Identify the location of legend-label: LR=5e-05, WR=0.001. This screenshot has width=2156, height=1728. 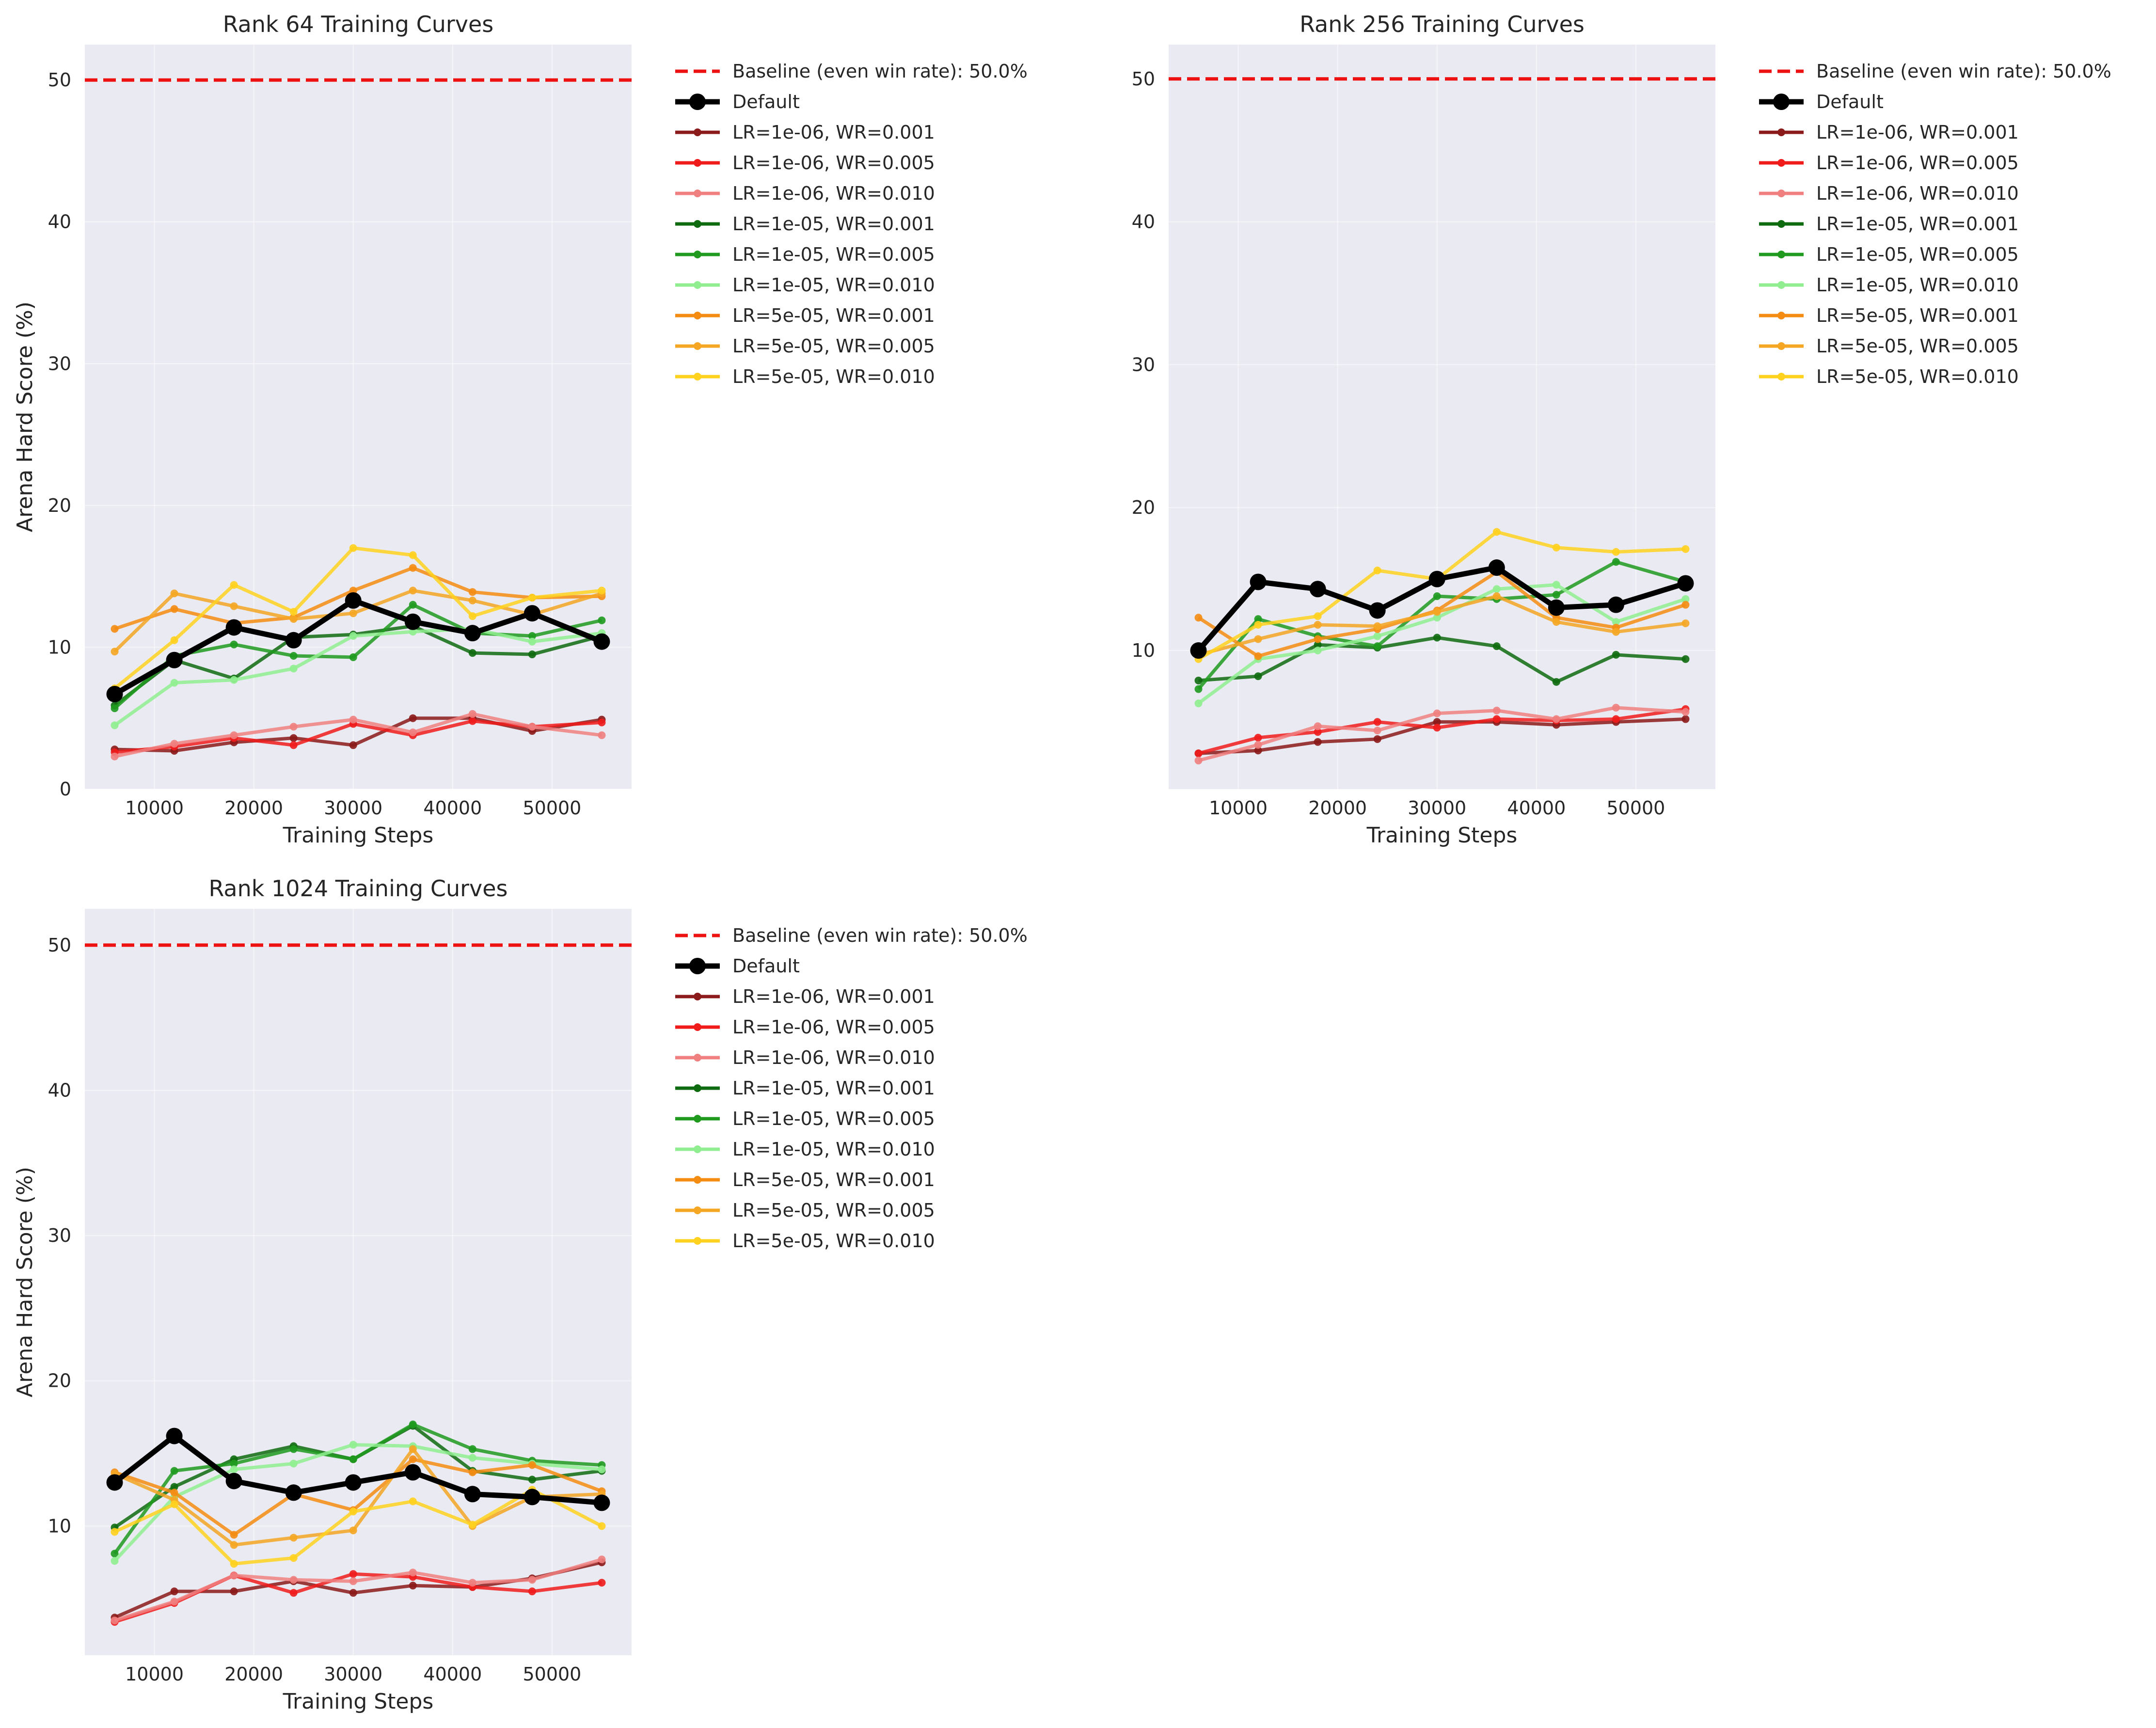
(833, 1179).